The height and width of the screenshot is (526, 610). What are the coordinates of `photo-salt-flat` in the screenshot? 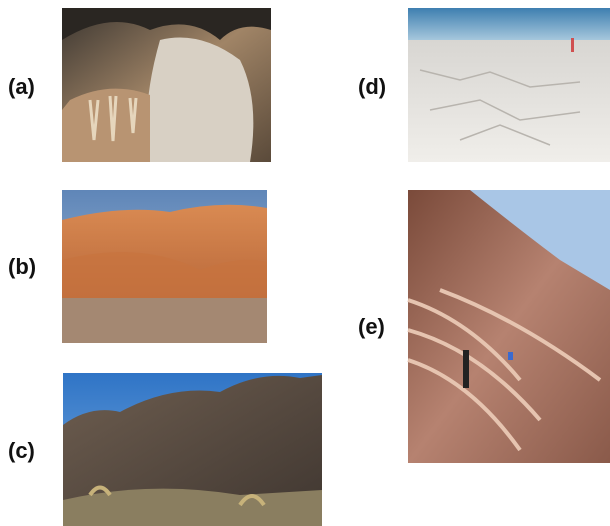 It's located at (509, 85).